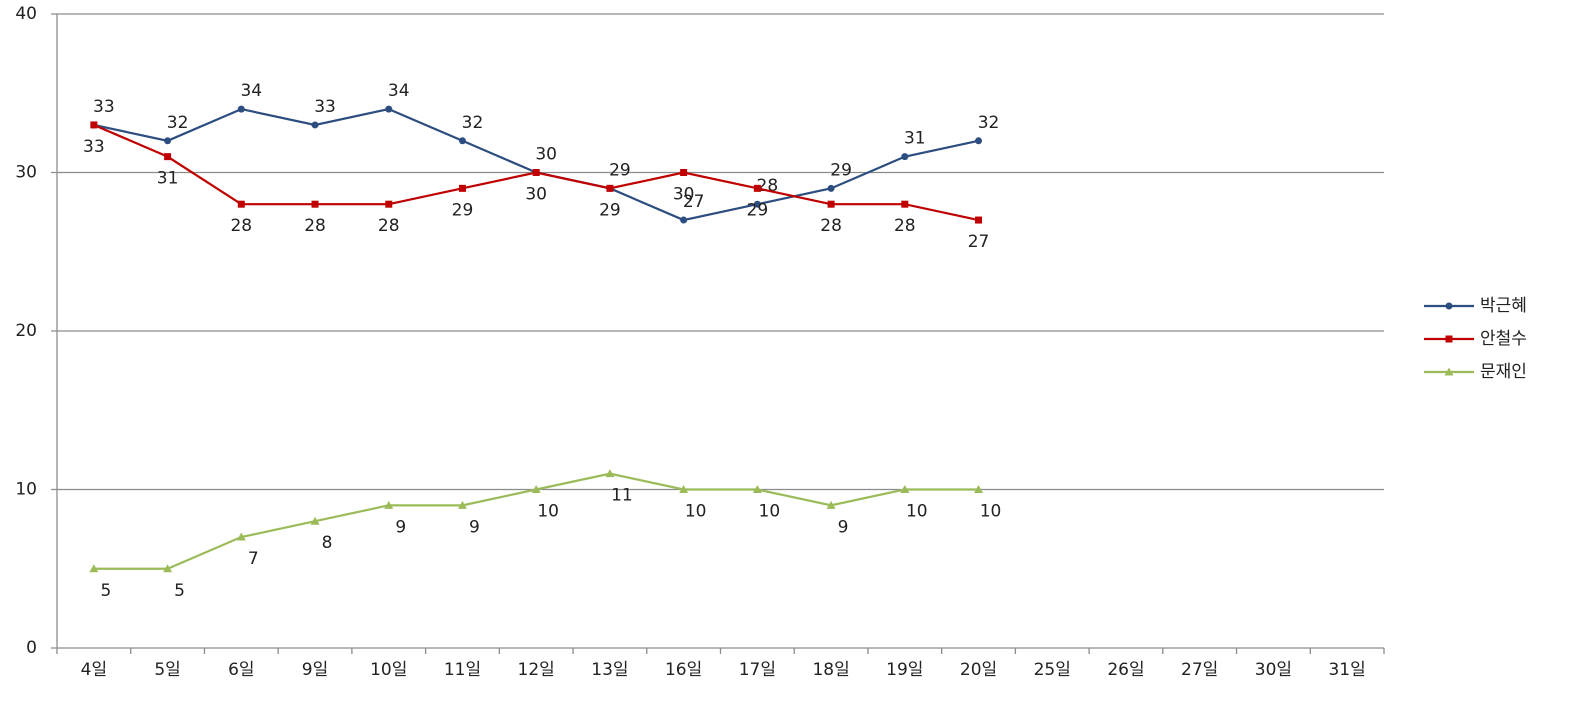 This screenshot has height=701, width=1577. I want to click on x-tick-label: 27일, so click(1199, 670).